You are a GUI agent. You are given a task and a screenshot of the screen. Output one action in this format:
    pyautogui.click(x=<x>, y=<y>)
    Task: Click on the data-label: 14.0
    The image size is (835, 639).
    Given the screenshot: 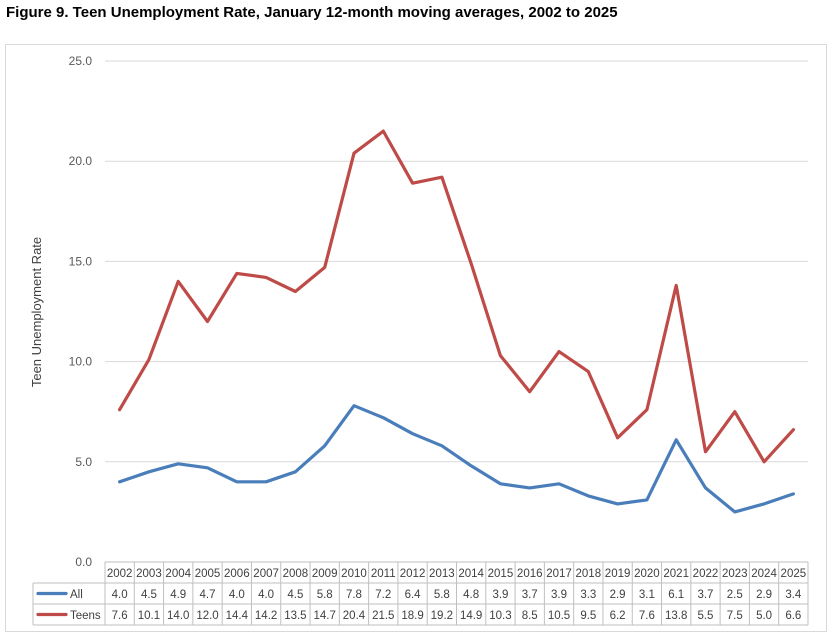 What is the action you would take?
    pyautogui.click(x=178, y=616)
    